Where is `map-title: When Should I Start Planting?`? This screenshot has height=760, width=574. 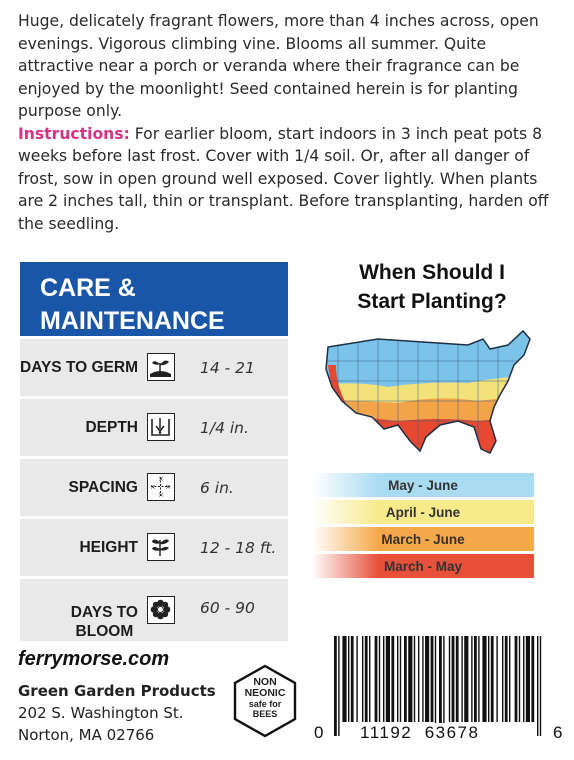
map-title: When Should I Start Planting? is located at coordinates (432, 287).